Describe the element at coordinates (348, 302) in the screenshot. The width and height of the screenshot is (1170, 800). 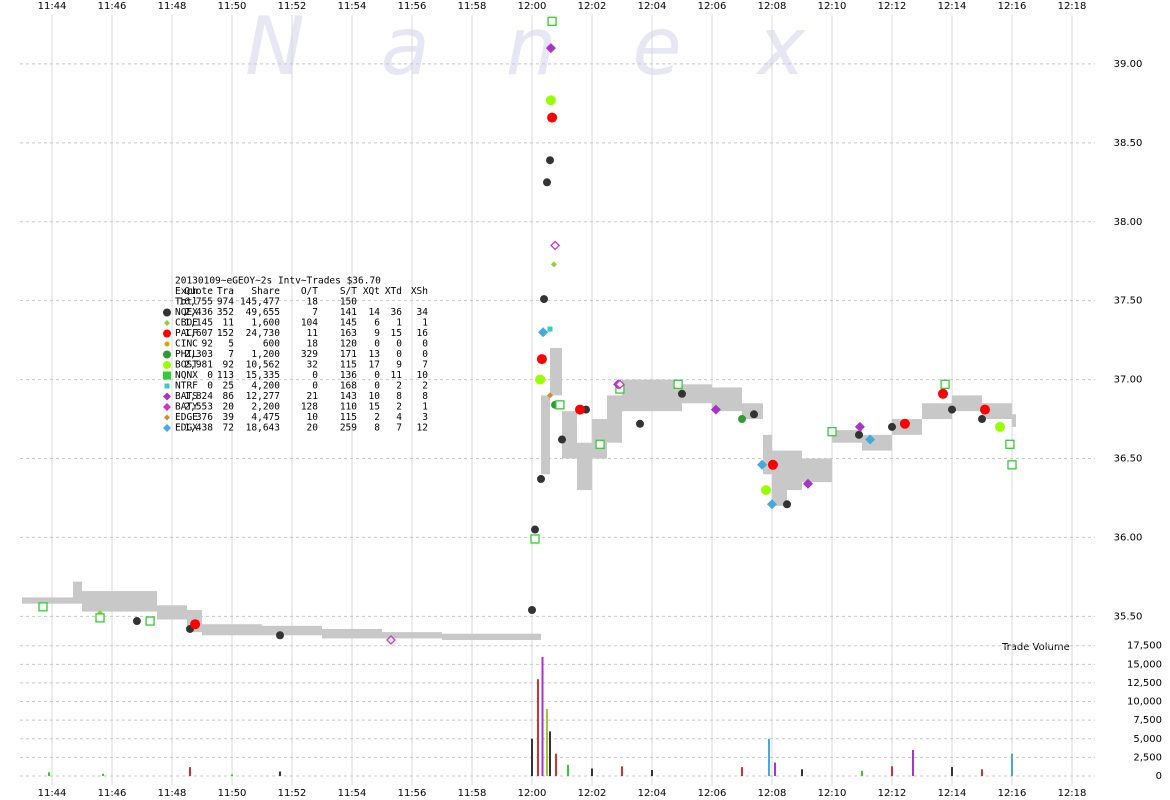
I see `legend-cell: 150` at that location.